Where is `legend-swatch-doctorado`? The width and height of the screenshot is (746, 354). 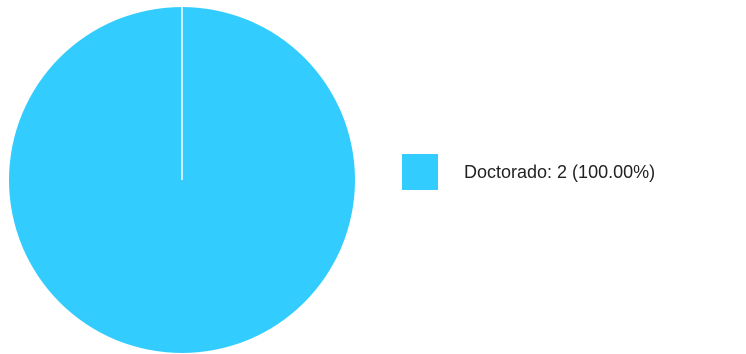 legend-swatch-doctorado is located at coordinates (420, 172).